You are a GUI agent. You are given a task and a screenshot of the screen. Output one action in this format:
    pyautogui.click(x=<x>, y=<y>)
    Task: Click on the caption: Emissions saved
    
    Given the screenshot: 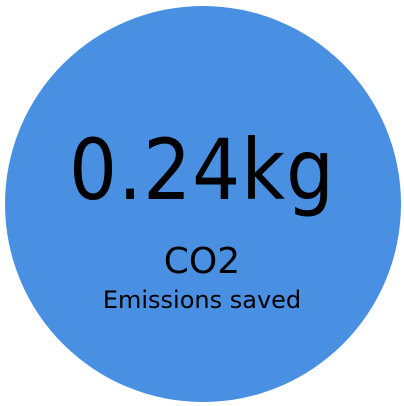 What is the action you would take?
    pyautogui.click(x=202, y=300)
    